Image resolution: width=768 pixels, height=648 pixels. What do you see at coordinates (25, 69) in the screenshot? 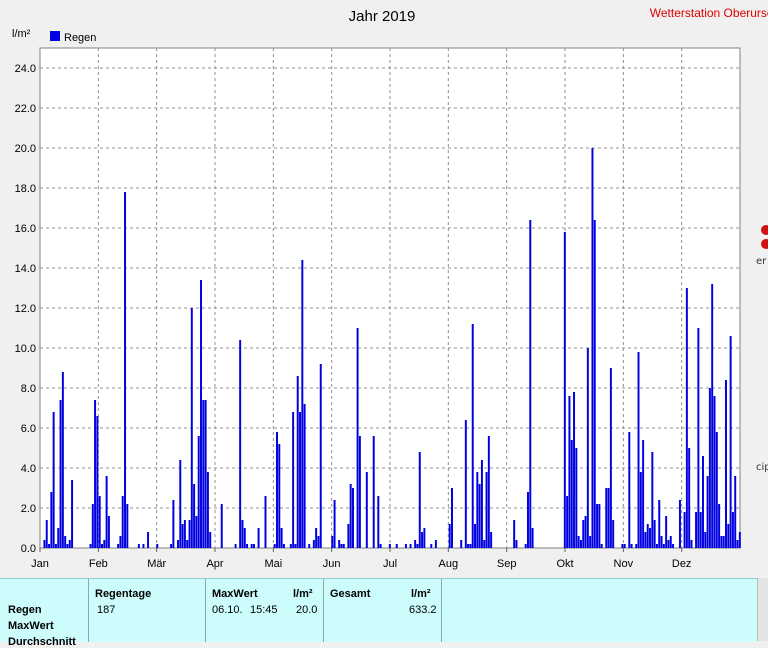
I see `y-tick-label: 24.0` at bounding box center [25, 69].